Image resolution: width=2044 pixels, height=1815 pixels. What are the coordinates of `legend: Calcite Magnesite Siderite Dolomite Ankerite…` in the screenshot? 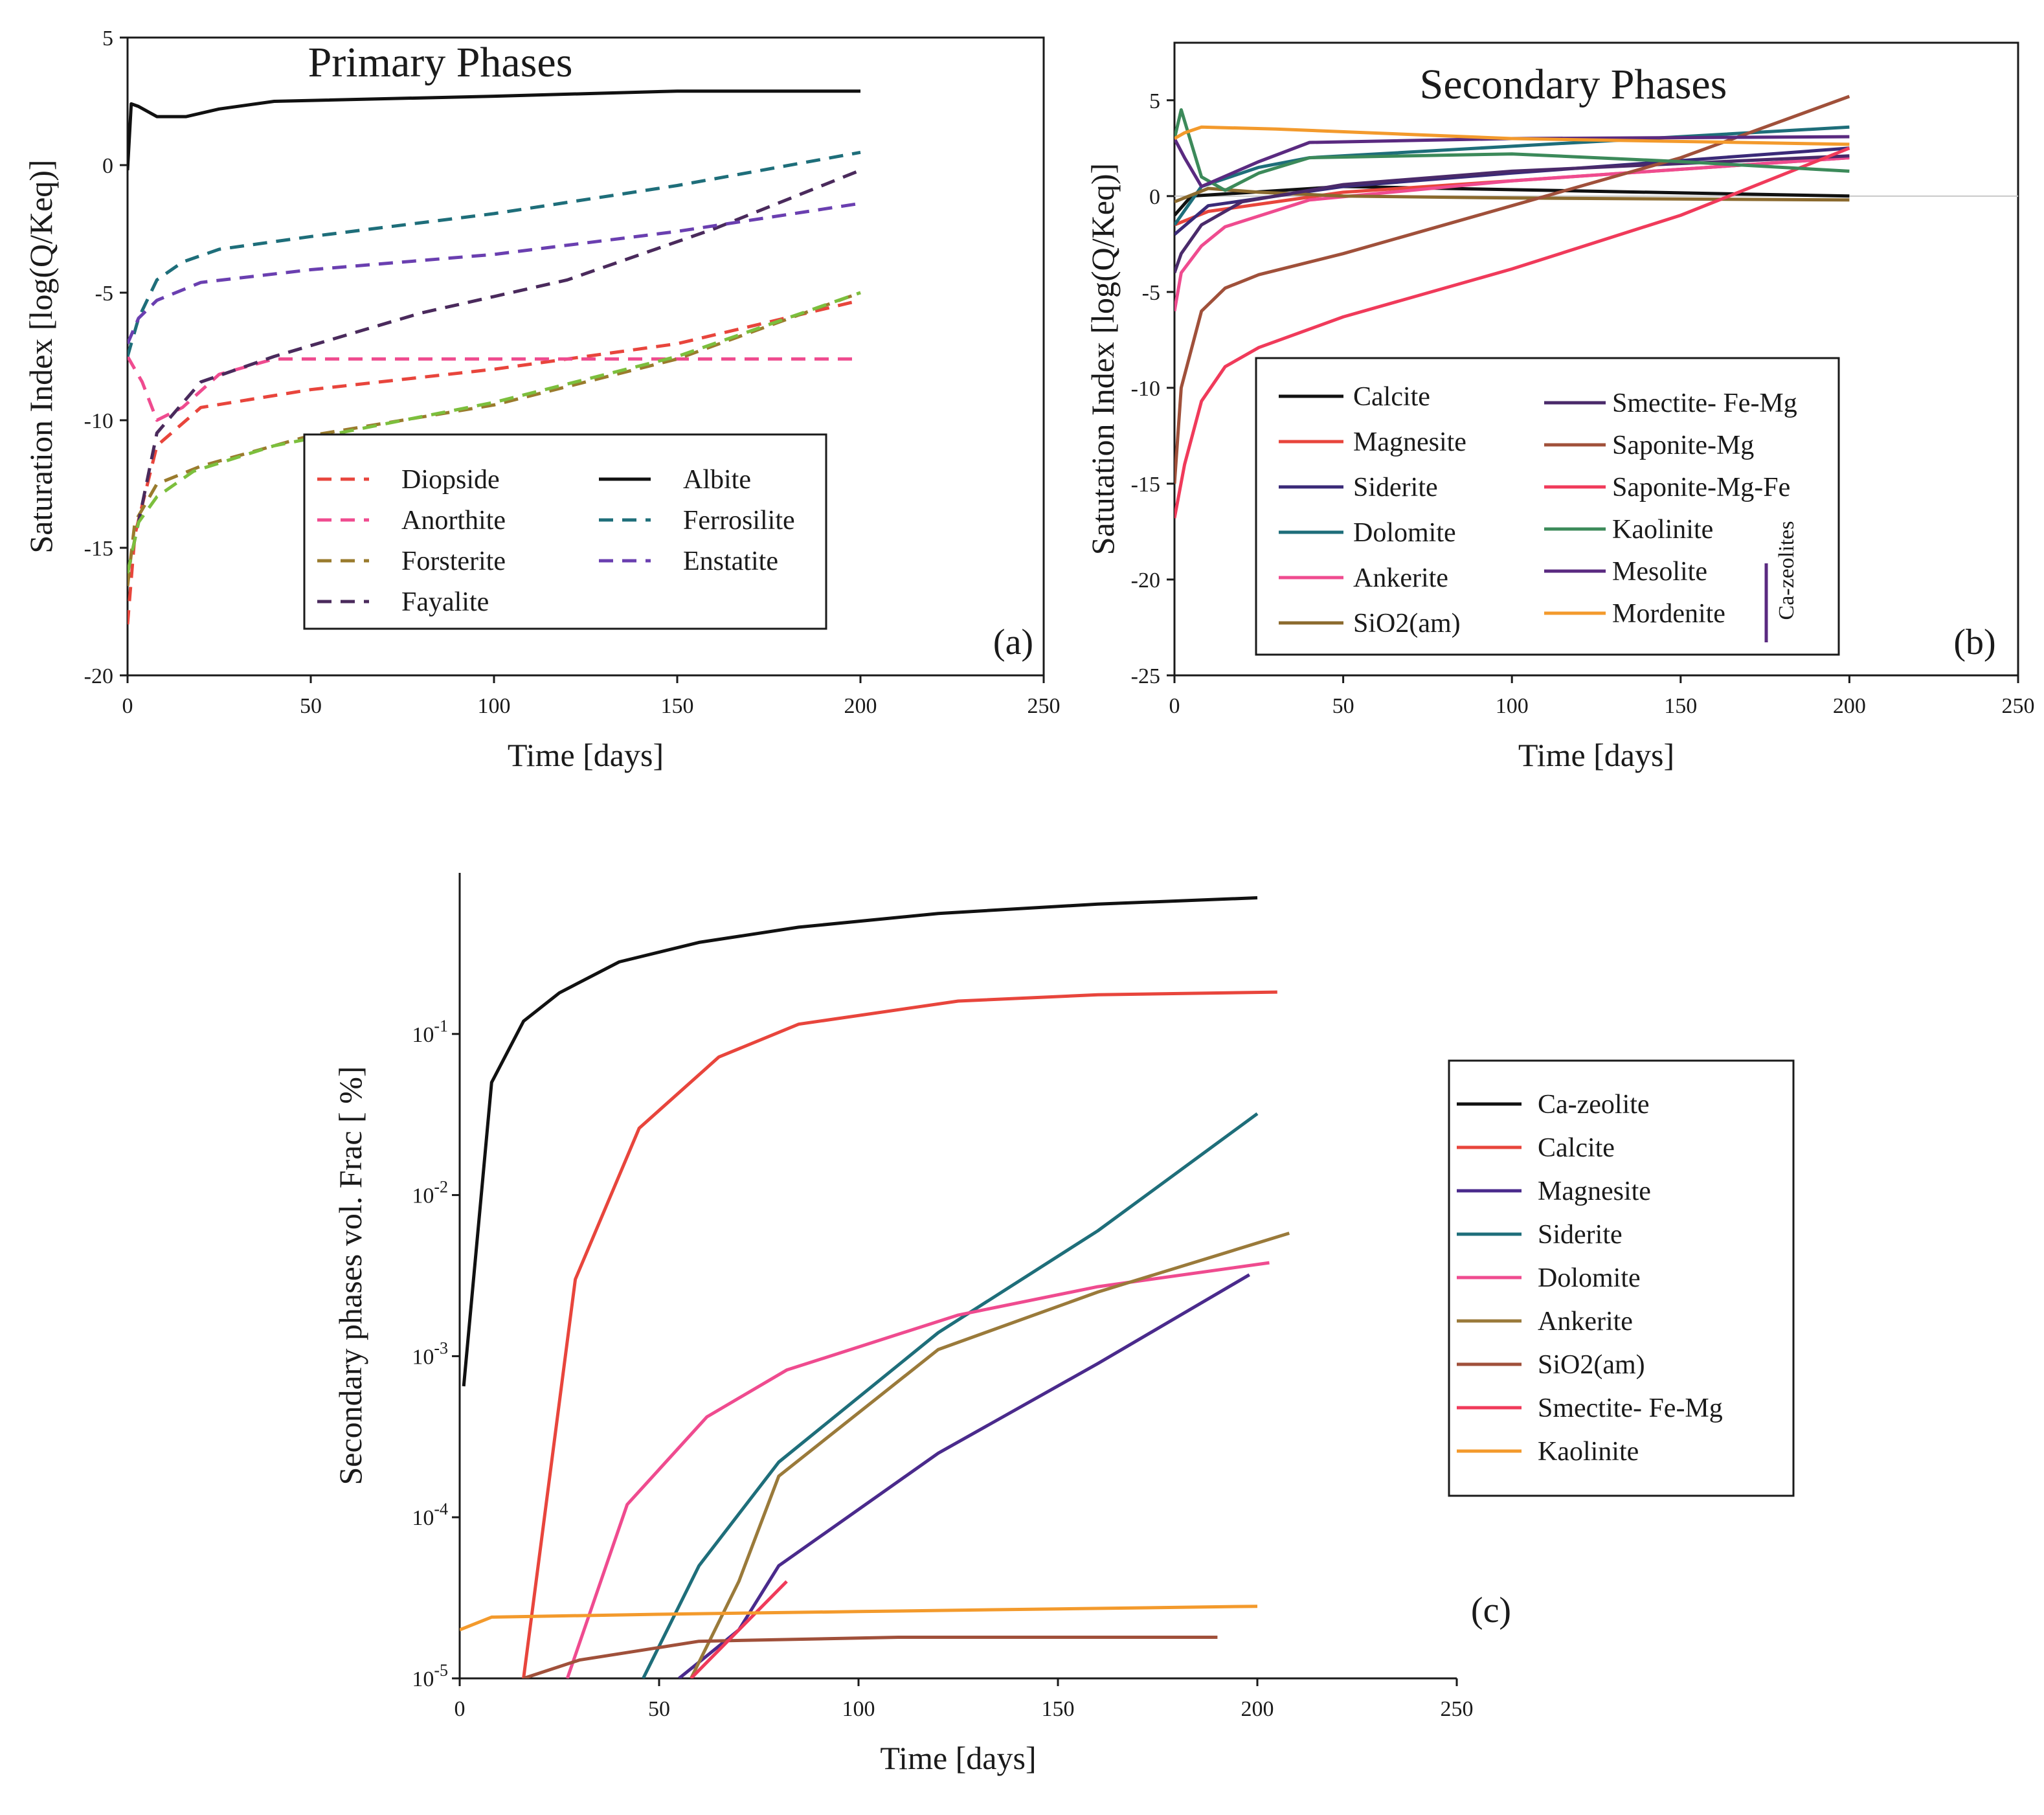 It's located at (1548, 506).